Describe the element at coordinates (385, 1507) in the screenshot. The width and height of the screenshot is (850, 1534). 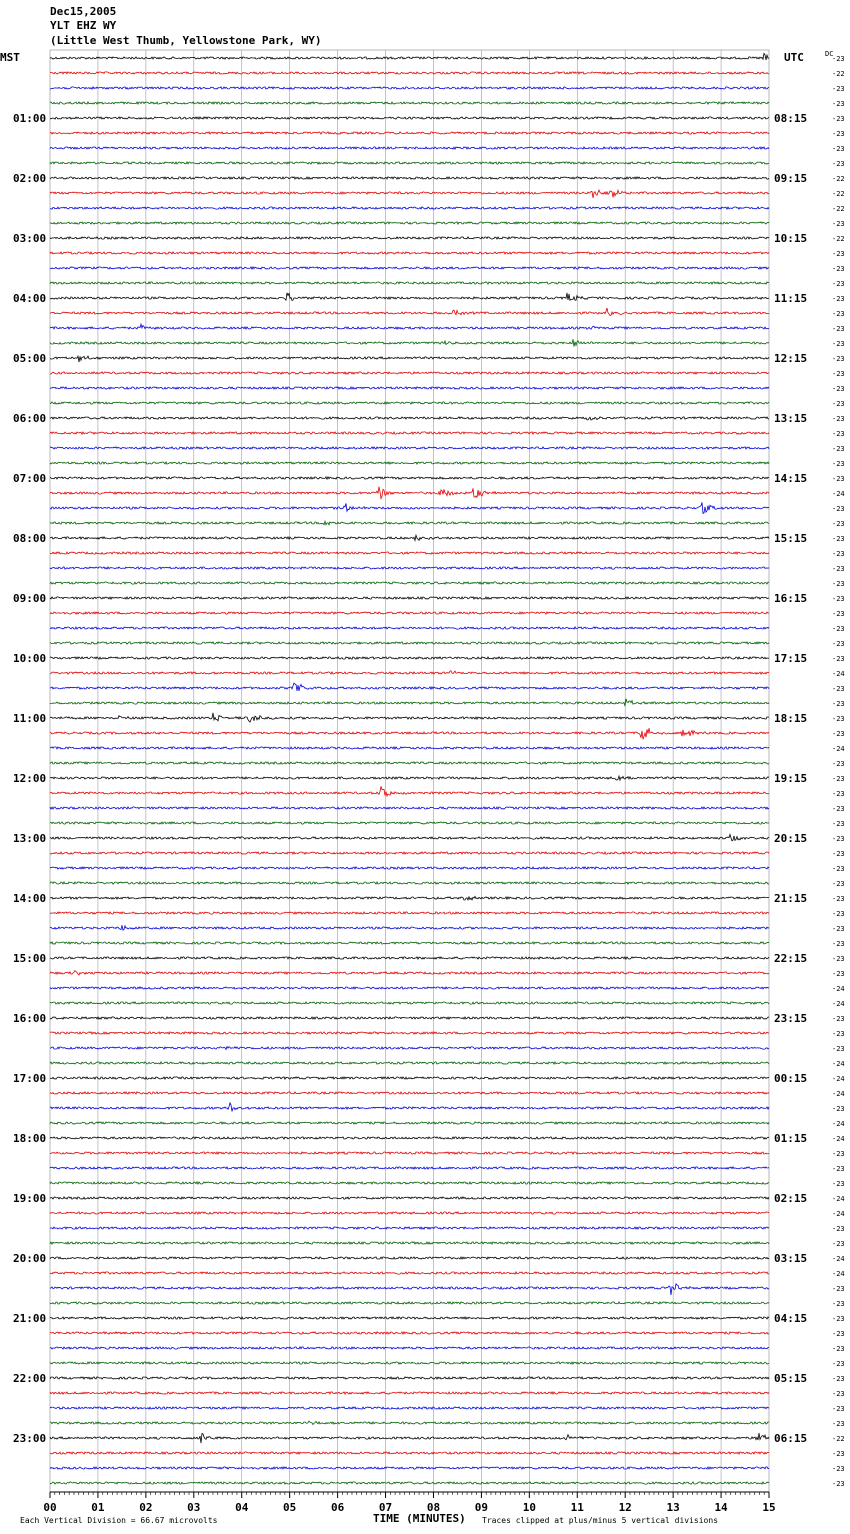
I see `x-tick-label: 07` at that location.